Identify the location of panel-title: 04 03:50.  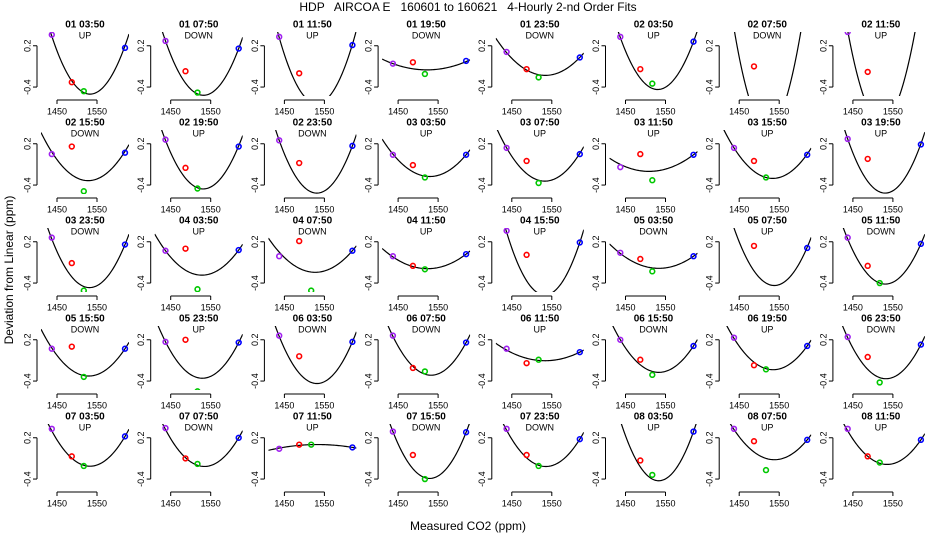
(199, 221).